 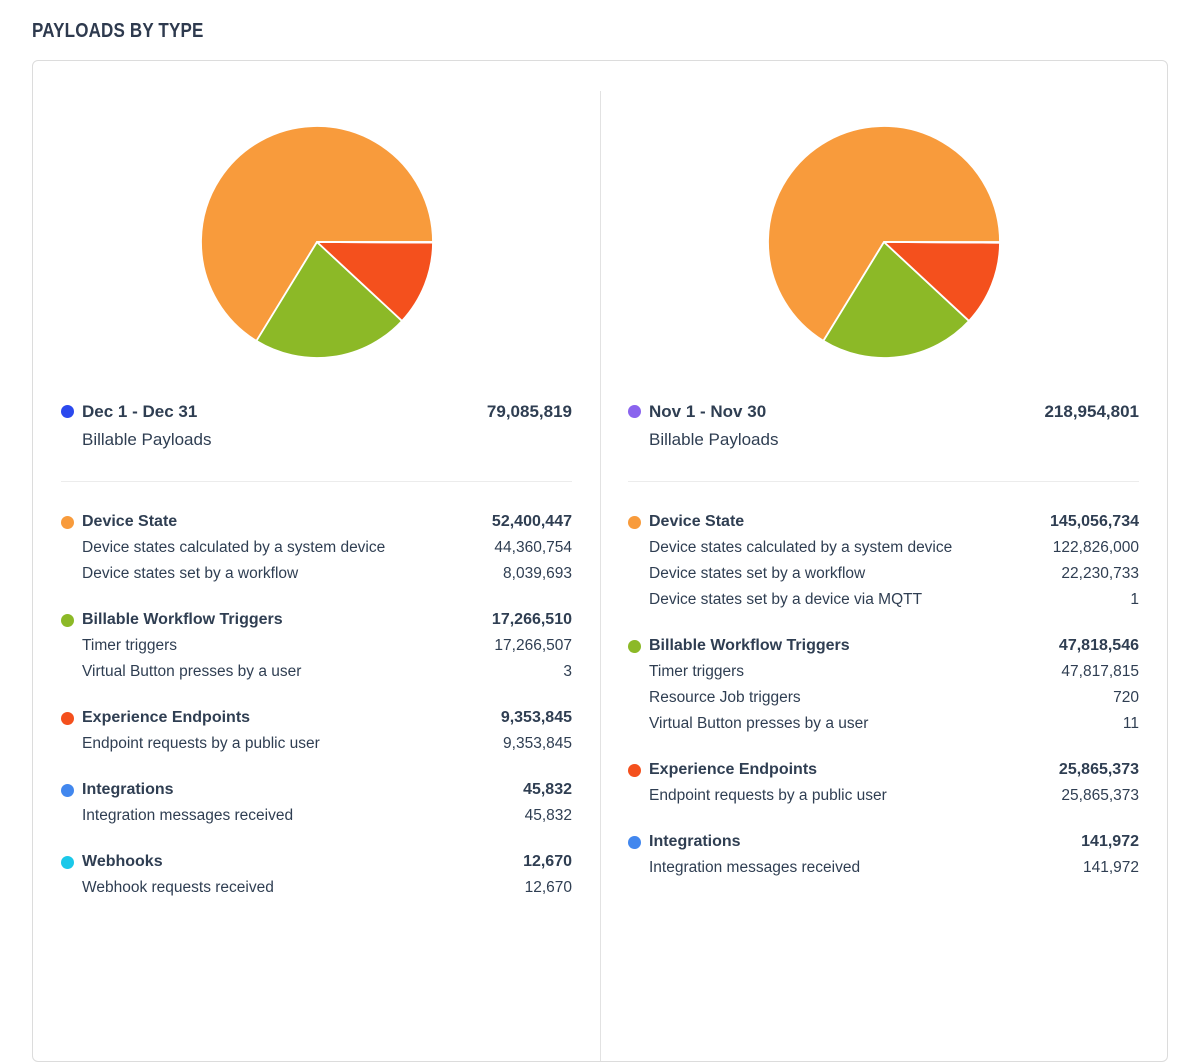 What do you see at coordinates (1126, 698) in the screenshot?
I see `detail-value: 720` at bounding box center [1126, 698].